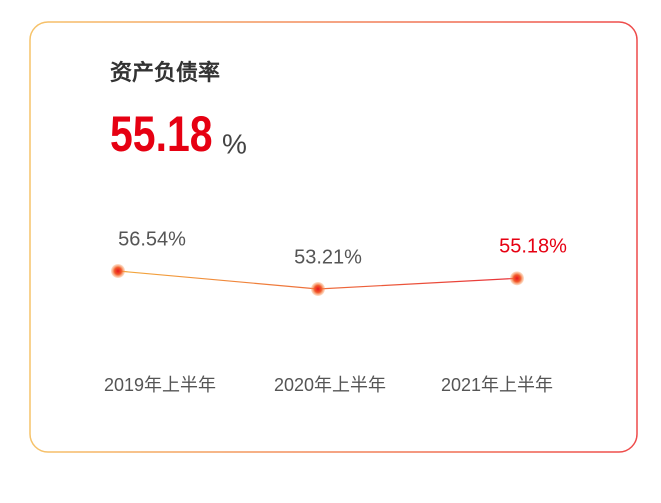 This screenshot has height=503, width=661. Describe the element at coordinates (234, 143) in the screenshot. I see `highlight-unit: %` at that location.